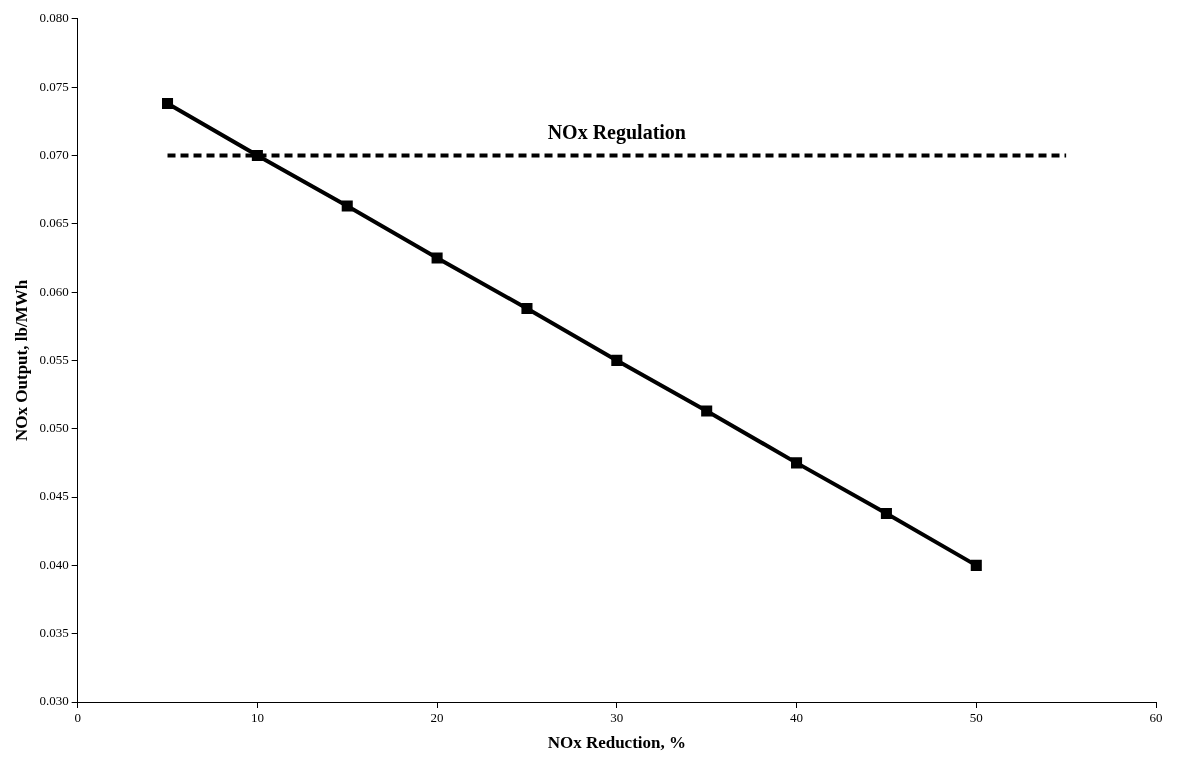  I want to click on y-tick-label: 0.070, so click(54, 154).